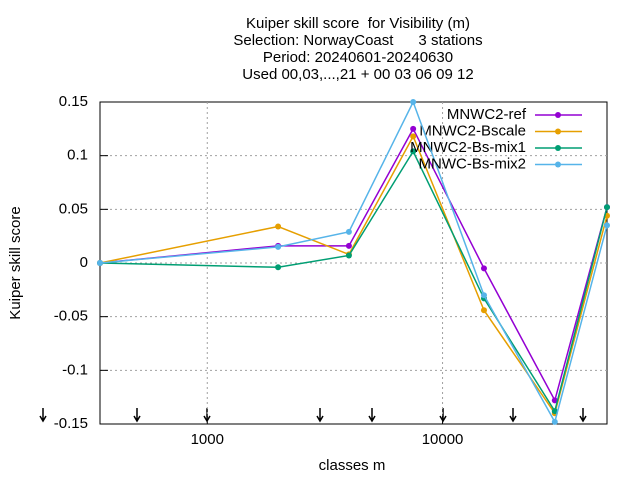 The image size is (640, 480). Describe the element at coordinates (75, 369) in the screenshot. I see `y-tick-label: -0.1` at that location.